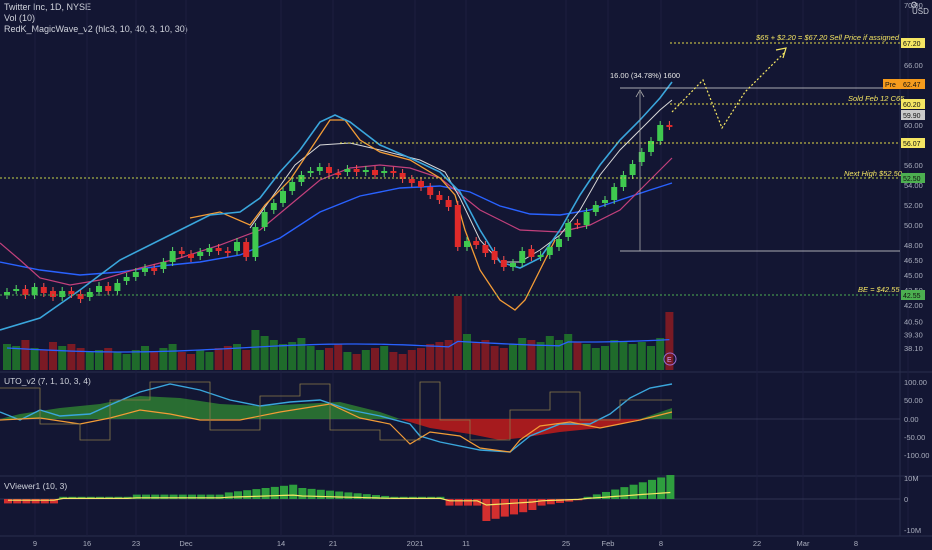 This screenshot has height=550, width=932. I want to click on price-badge-label: 67.20, so click(912, 44).